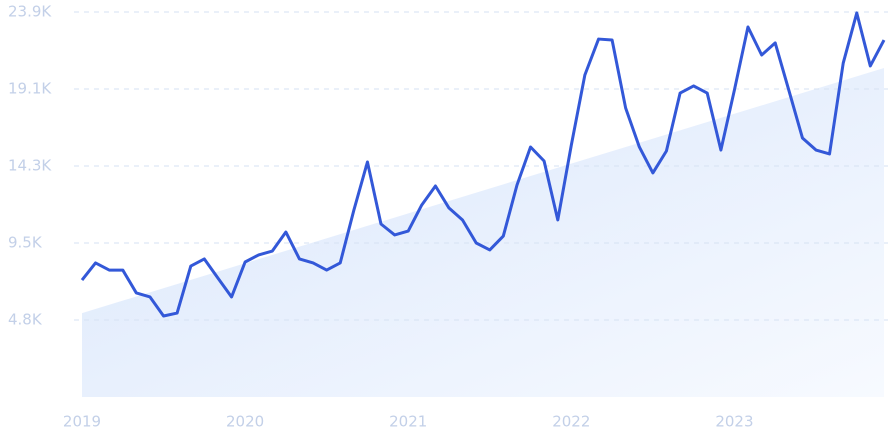 This screenshot has width=888, height=443. I want to click on x-tick-label: 2020, so click(245, 422).